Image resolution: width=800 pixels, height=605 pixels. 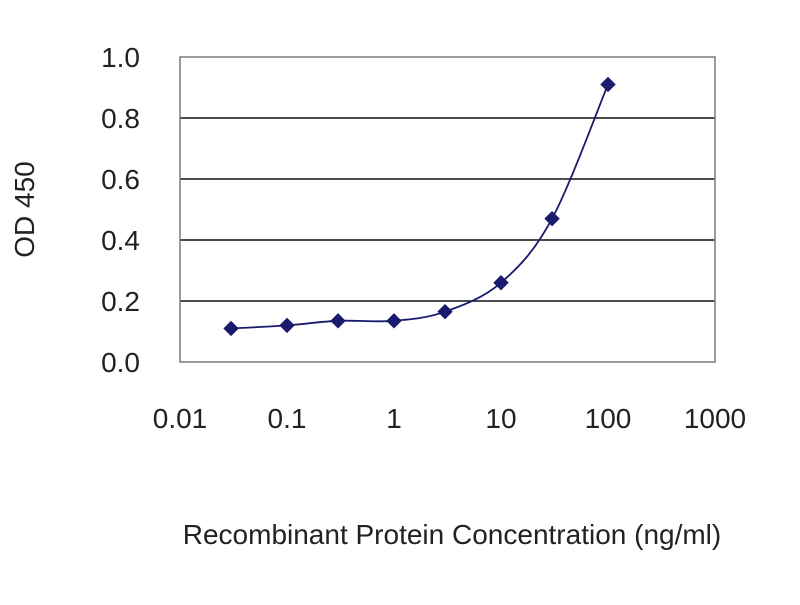 What do you see at coordinates (394, 418) in the screenshot?
I see `x-tick-label: 1` at bounding box center [394, 418].